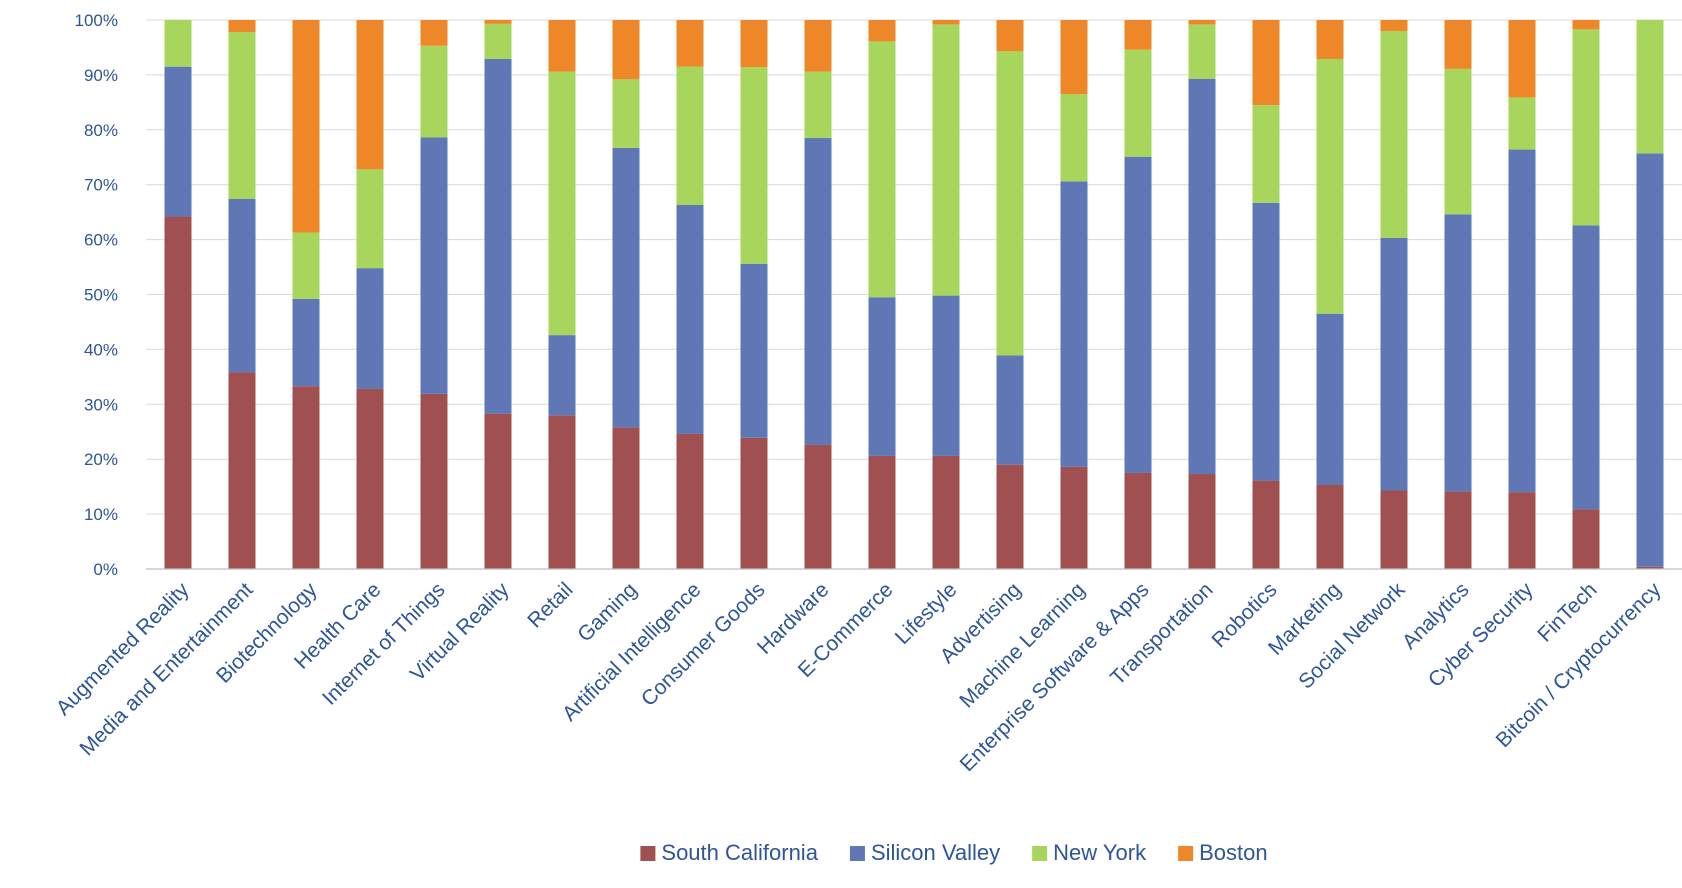  Describe the element at coordinates (101, 130) in the screenshot. I see `y-tick-label: 80%` at that location.